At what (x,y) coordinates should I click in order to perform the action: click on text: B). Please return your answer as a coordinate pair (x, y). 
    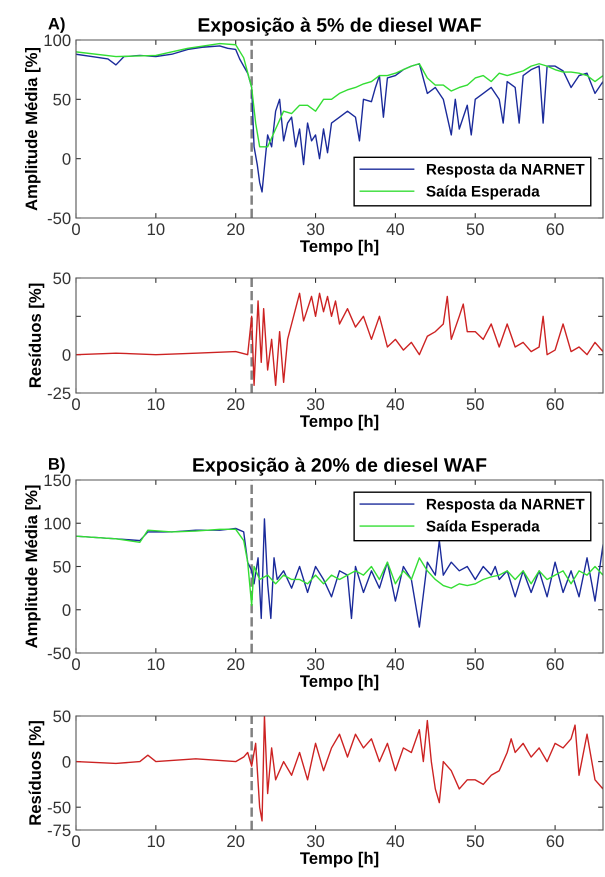
    Looking at the image, I should click on (56, 466).